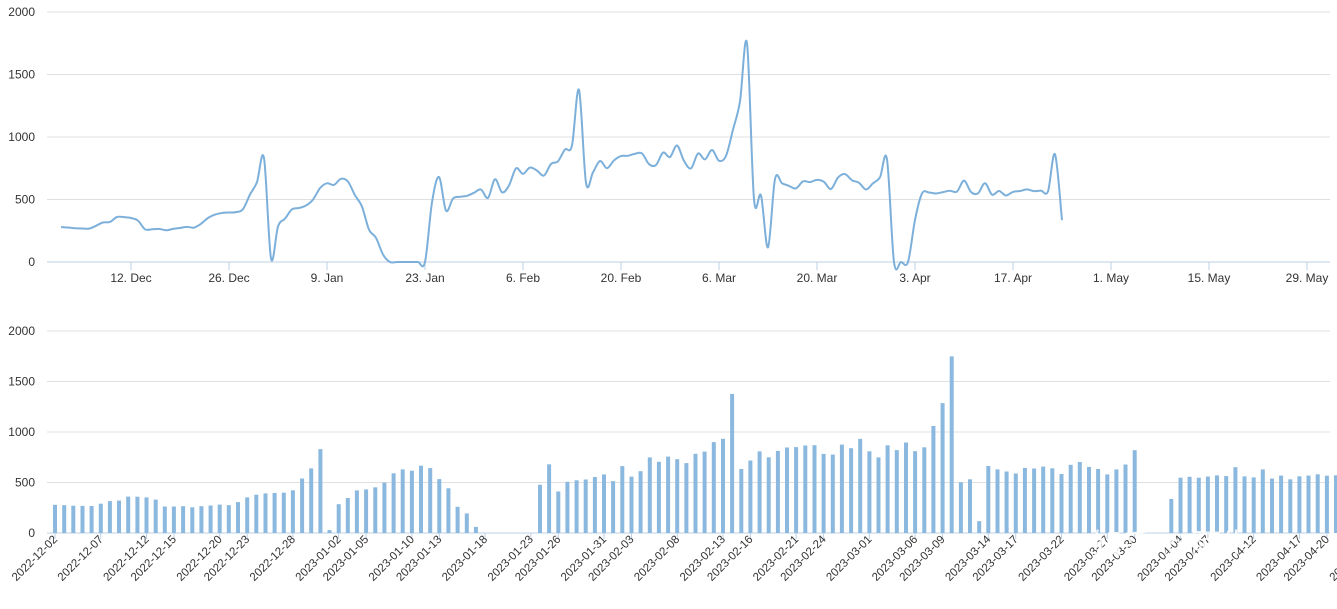 The width and height of the screenshot is (1337, 609). I want to click on line-chart-x-tick-label: 6. Mar, so click(719, 278).